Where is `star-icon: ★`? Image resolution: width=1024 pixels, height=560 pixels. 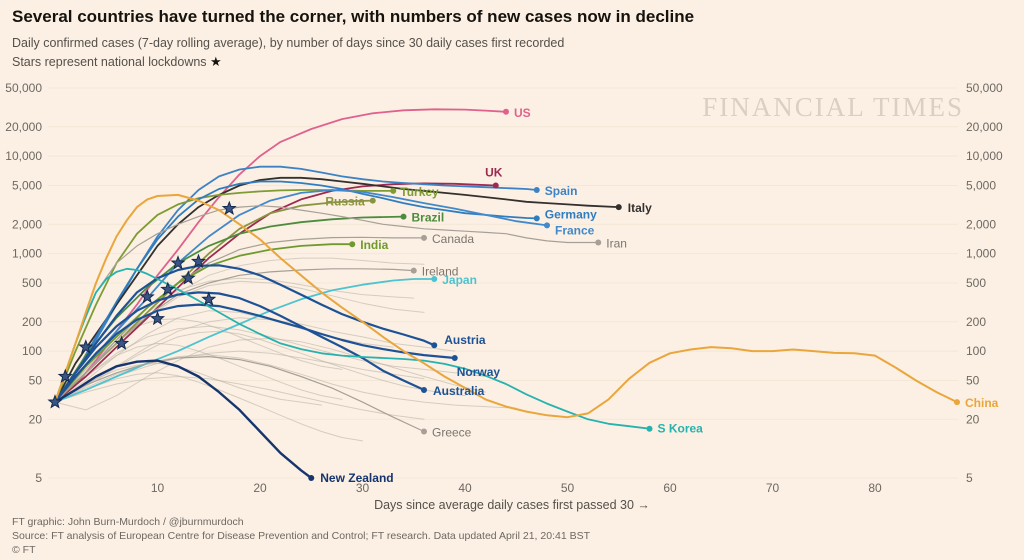 star-icon: ★ is located at coordinates (216, 62).